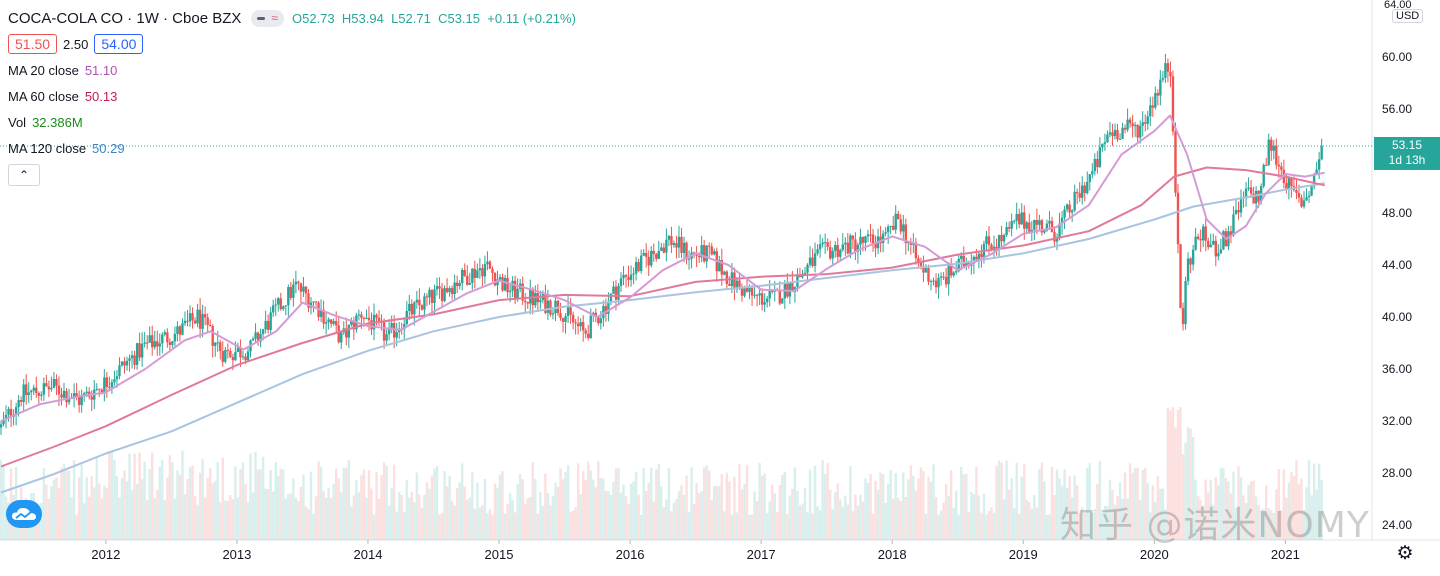 The image size is (1440, 576). What do you see at coordinates (292, 70) in the screenshot?
I see `indicator-ma20: MA 20 close 51.10` at bounding box center [292, 70].